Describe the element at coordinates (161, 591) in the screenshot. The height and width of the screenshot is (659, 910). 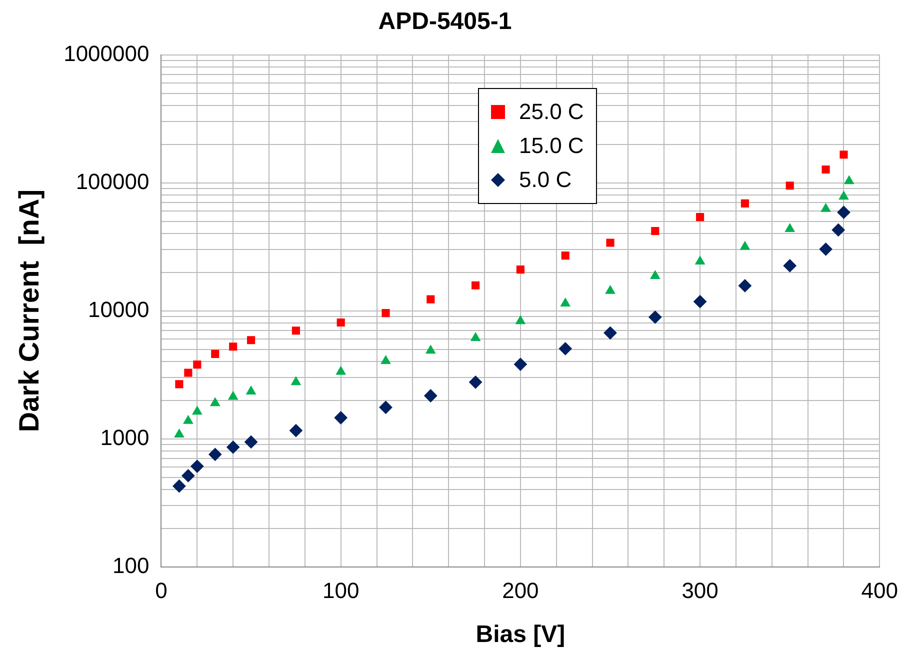
I see `x-tick-label: 0` at that location.